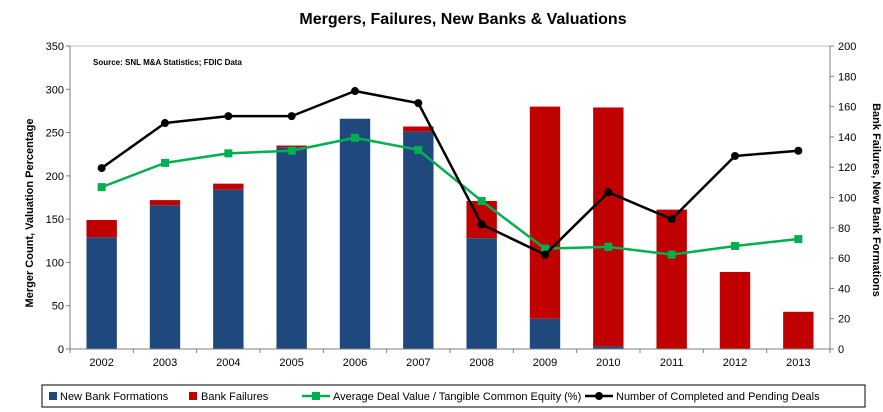 Image resolution: width=883 pixels, height=412 pixels. I want to click on y2-tick-label-160: 160, so click(847, 108).